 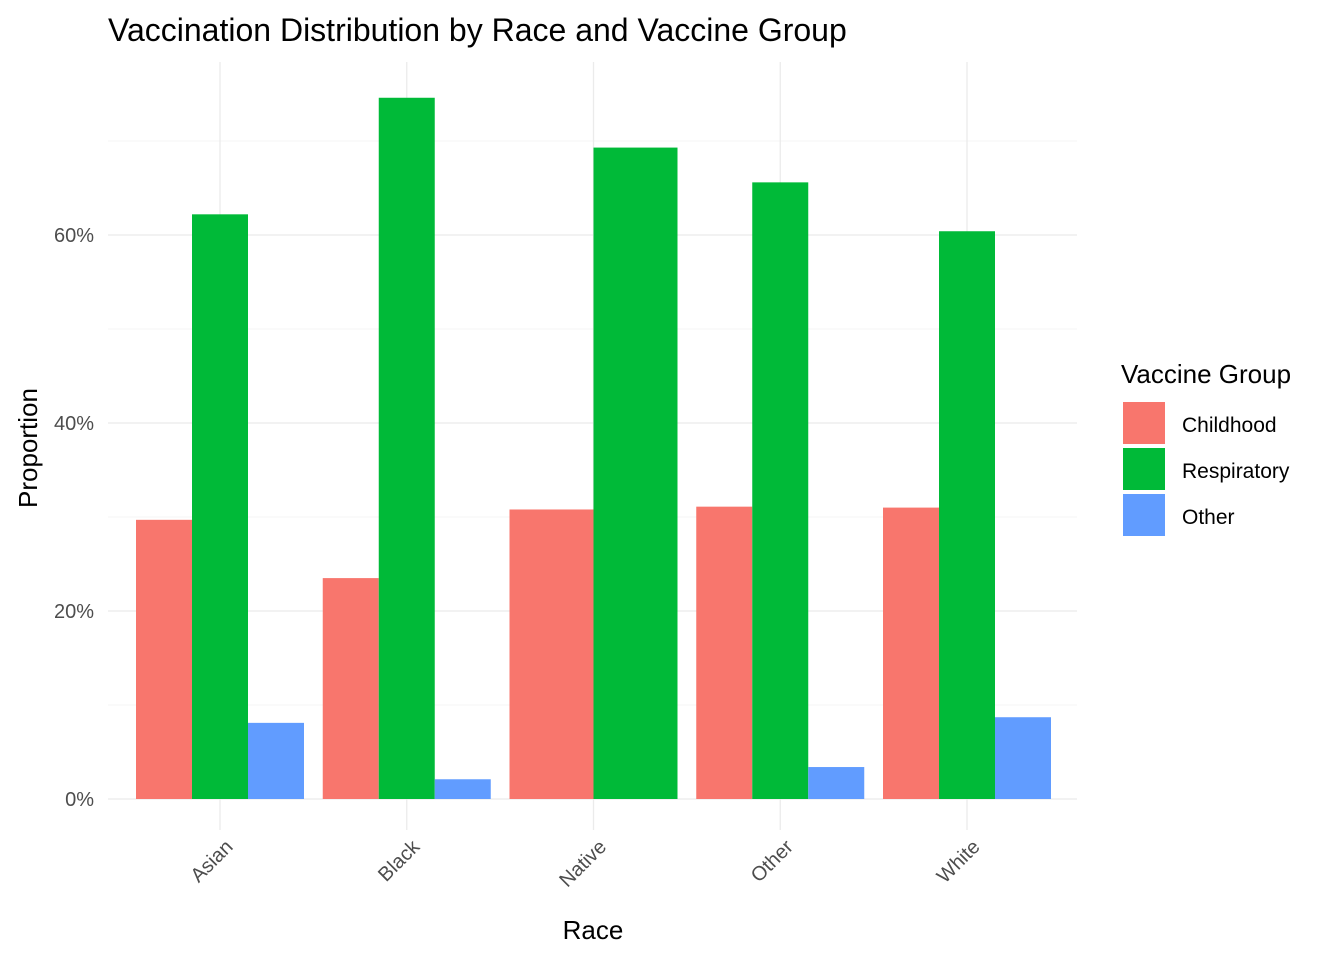 What do you see at coordinates (164, 659) in the screenshot?
I see `bar-asian-childhood` at bounding box center [164, 659].